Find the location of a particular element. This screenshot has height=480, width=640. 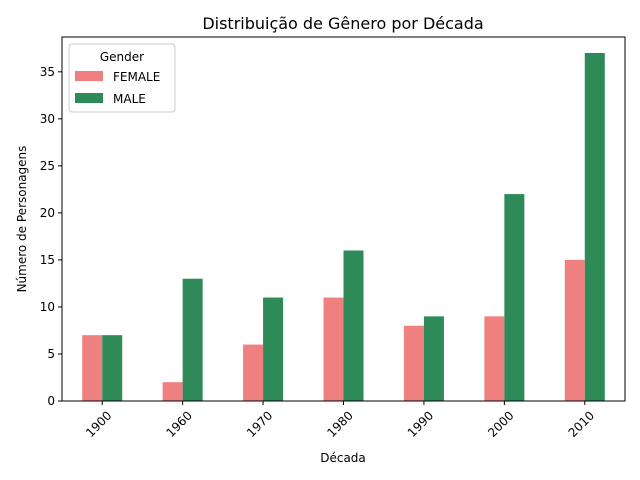

bar-female-1990 is located at coordinates (413, 363).